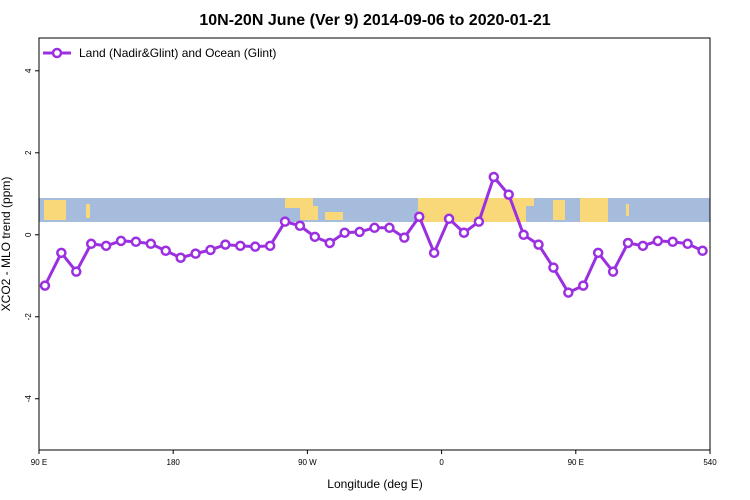  I want to click on y-tick-label: 0, so click(28, 234).